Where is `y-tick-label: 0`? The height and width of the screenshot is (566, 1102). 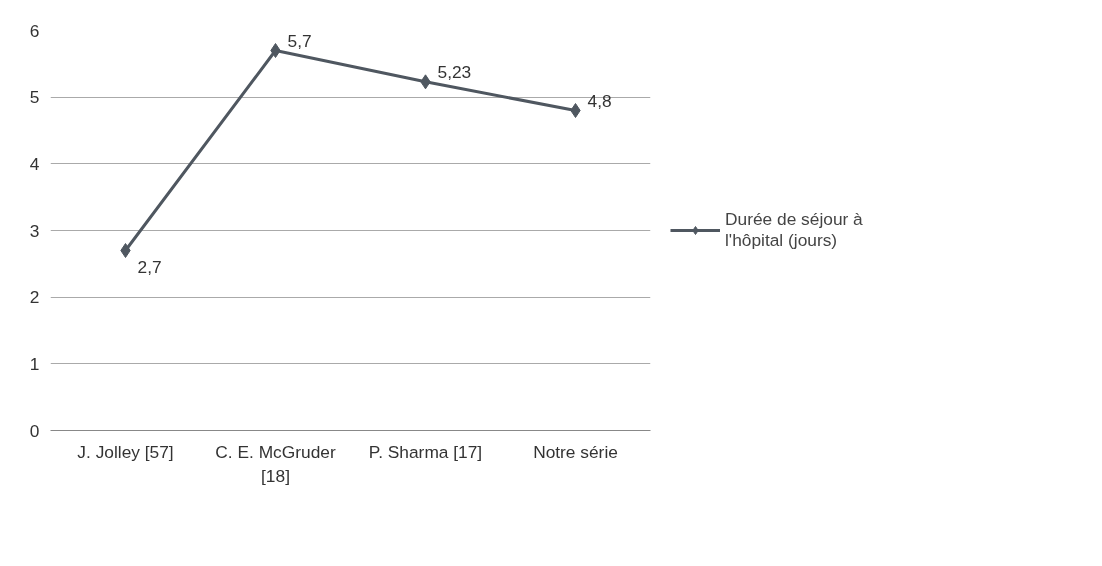
y-tick-label: 0 is located at coordinates (34, 430).